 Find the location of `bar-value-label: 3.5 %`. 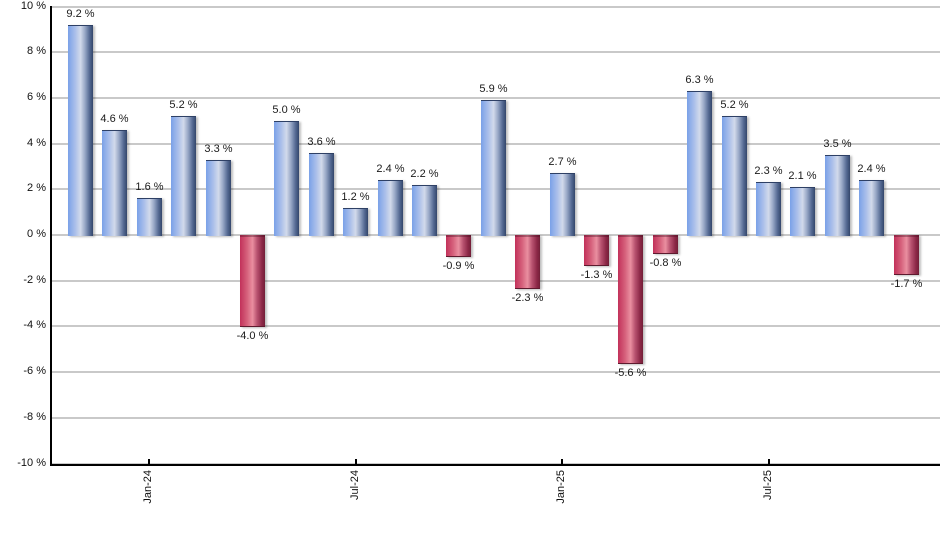

bar-value-label: 3.5 % is located at coordinates (837, 144).